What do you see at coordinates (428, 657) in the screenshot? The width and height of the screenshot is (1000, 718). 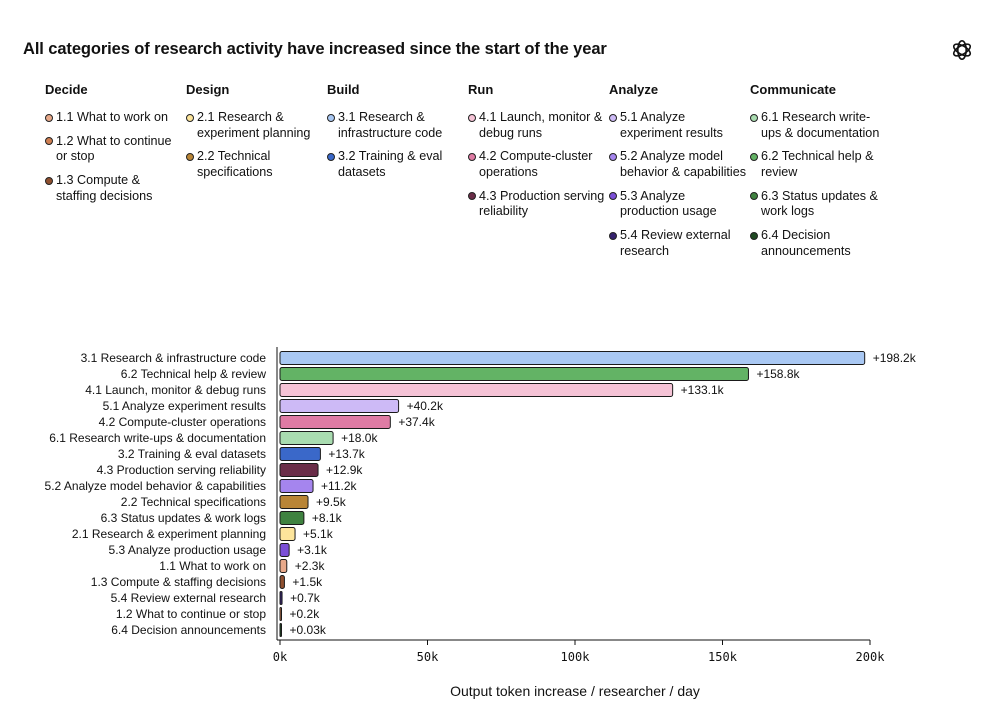 I see `x-tick-label: 50k` at bounding box center [428, 657].